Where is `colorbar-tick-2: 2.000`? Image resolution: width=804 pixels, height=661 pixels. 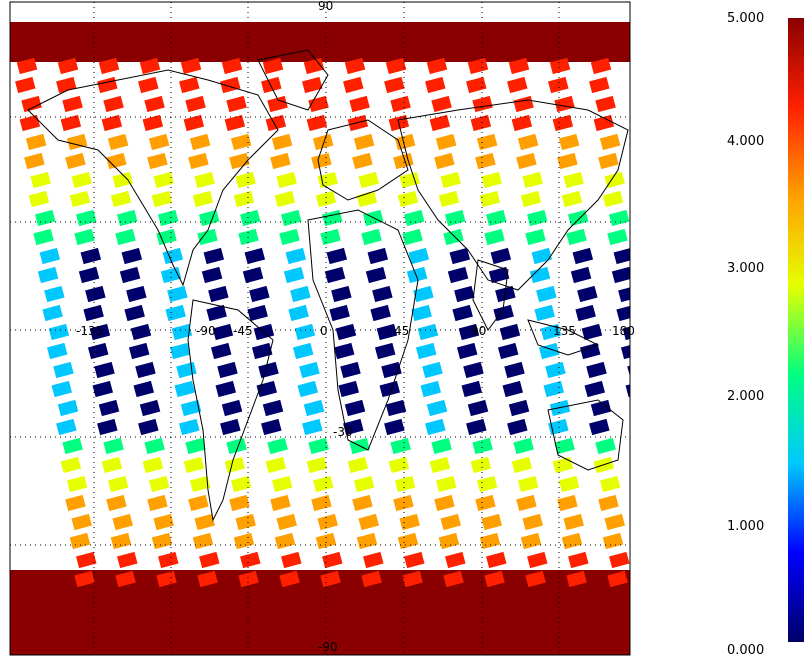
colorbar-tick-2: 2.000 is located at coordinates (746, 396).